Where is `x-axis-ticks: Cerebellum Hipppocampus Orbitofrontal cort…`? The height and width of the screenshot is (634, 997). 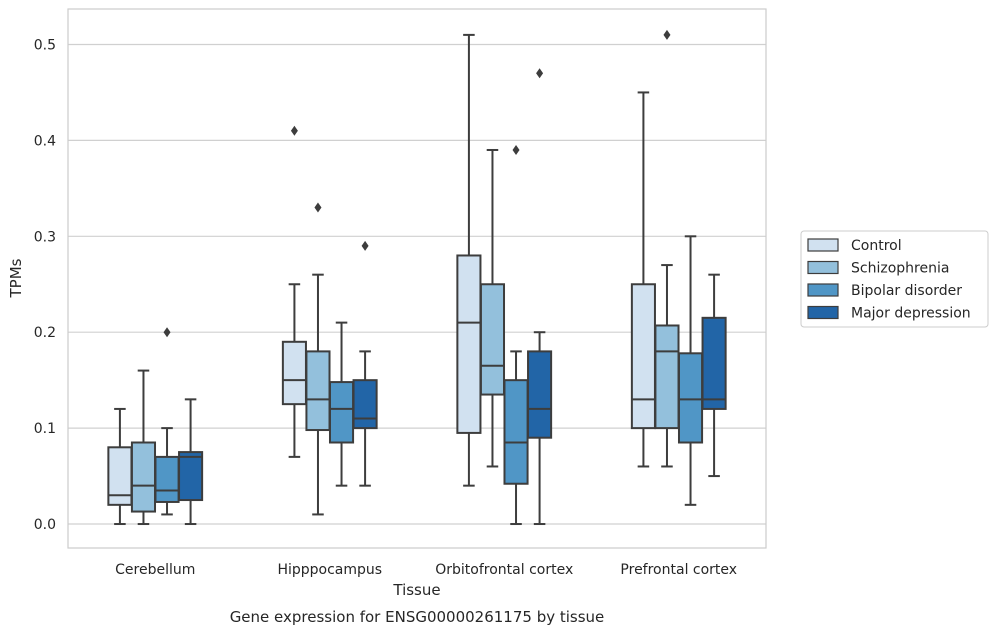
x-axis-ticks: Cerebellum Hipppocampus Orbitofrontal cort… is located at coordinates (426, 570).